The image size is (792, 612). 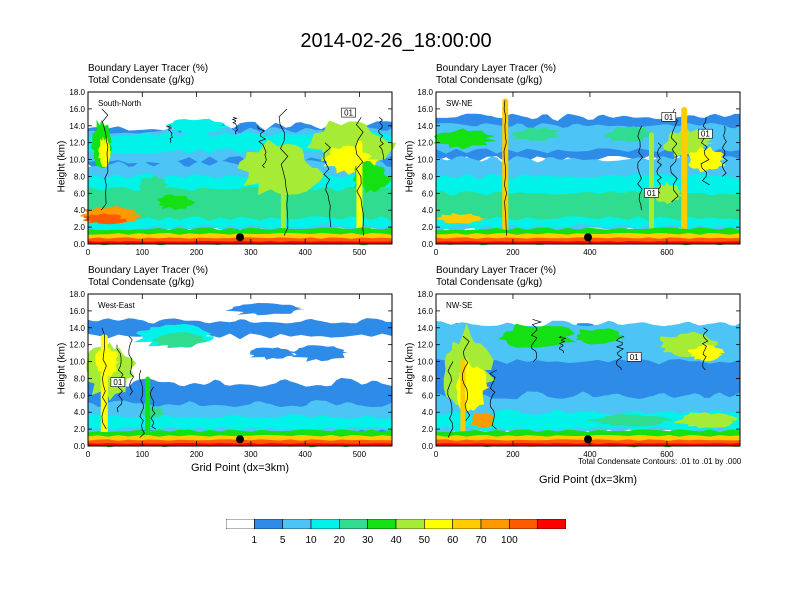 What do you see at coordinates (459, 305) in the screenshot?
I see `panel-label: NW-SE` at bounding box center [459, 305].